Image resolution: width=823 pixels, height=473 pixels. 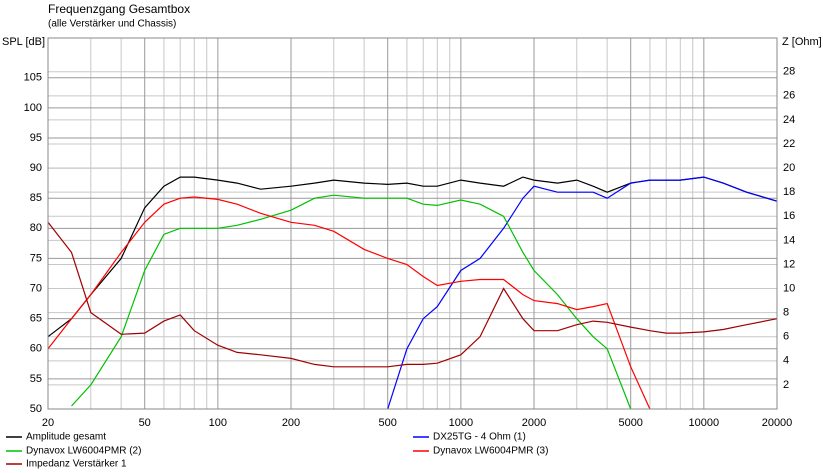 I want to click on x-tick-label: 10000, so click(x=704, y=423).